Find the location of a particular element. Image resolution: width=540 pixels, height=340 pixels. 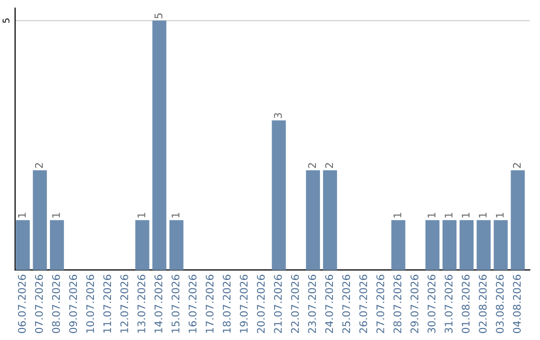

data-label: 3 is located at coordinates (278, 115).